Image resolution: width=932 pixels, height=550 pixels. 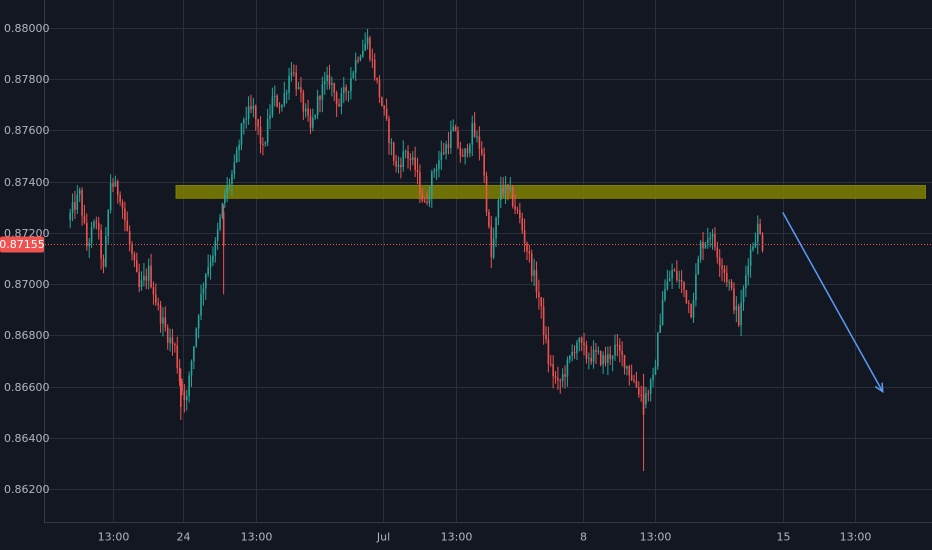 What do you see at coordinates (27, 28) in the screenshot?
I see `y-tick-label: 0.88000` at bounding box center [27, 28].